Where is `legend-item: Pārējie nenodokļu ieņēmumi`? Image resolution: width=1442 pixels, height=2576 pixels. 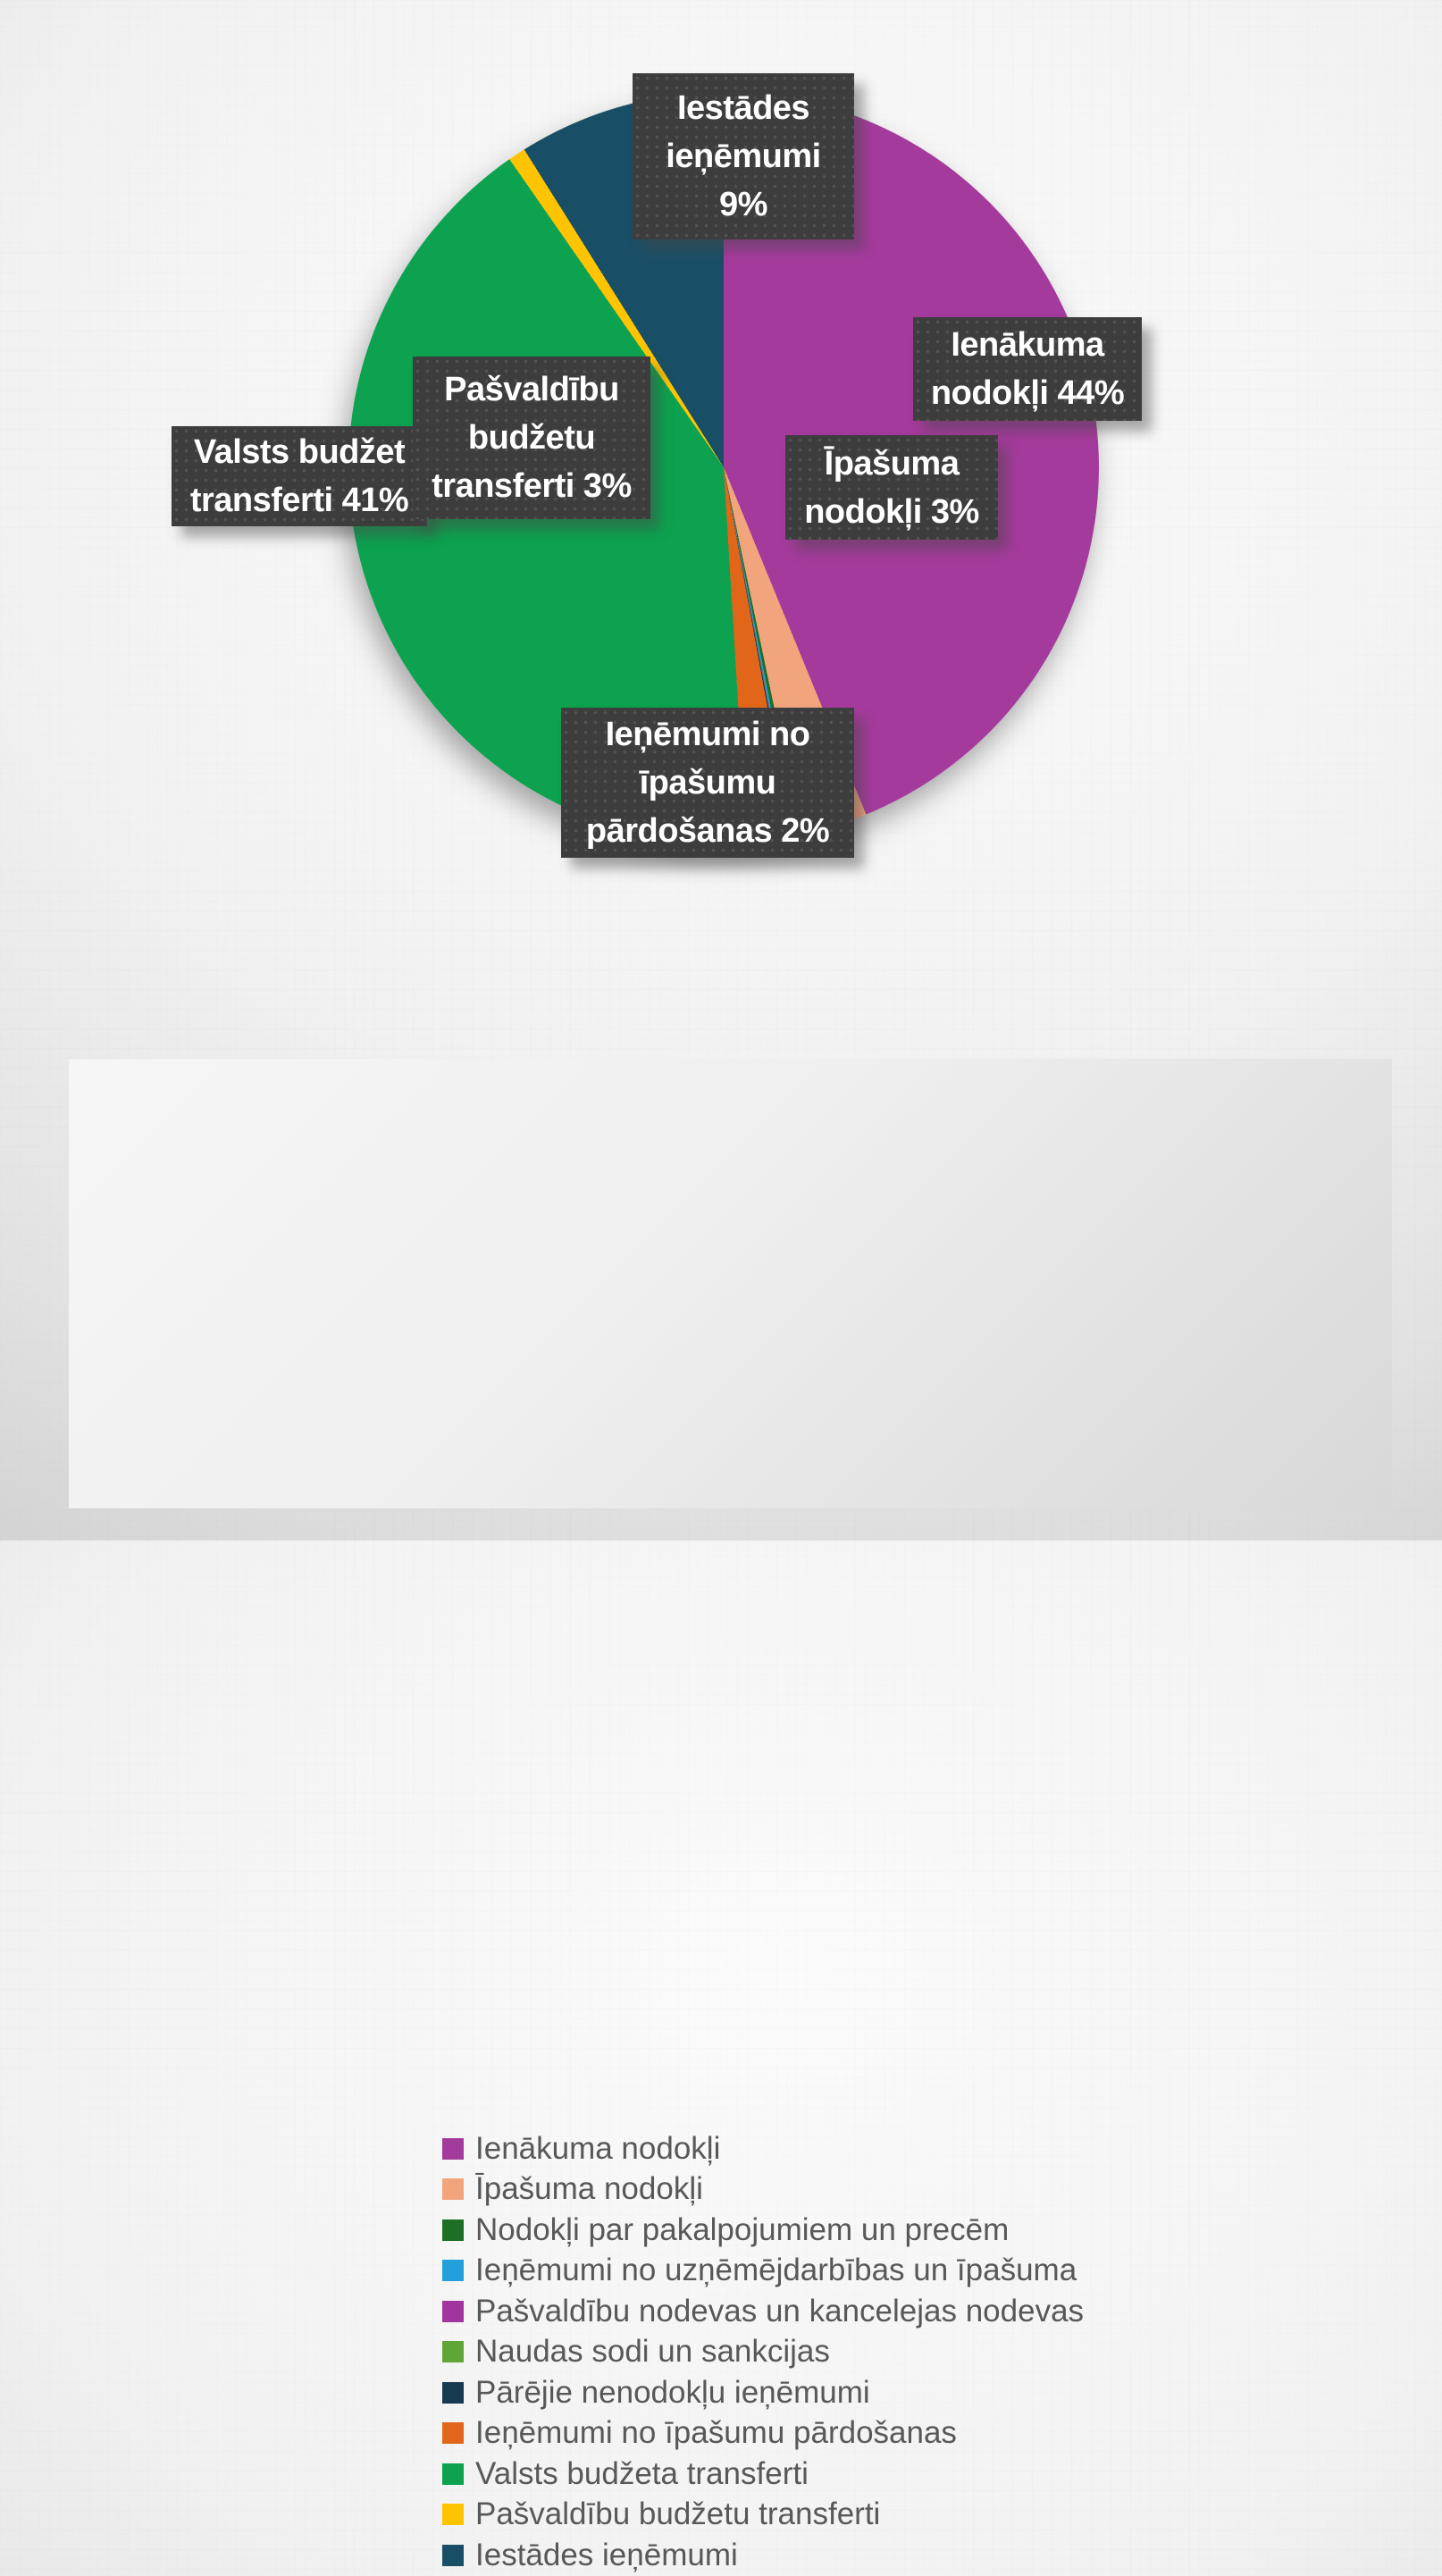
legend-item: Pārējie nenodokļu ieņēmumi is located at coordinates (763, 2392).